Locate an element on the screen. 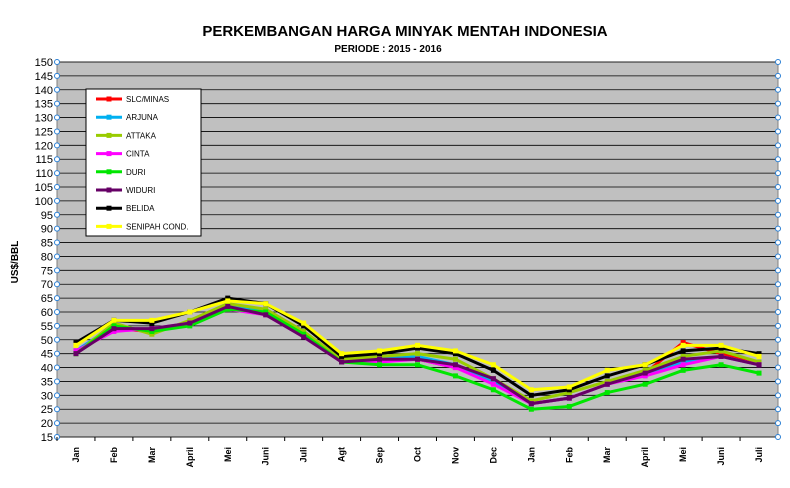  y-tick-label: 60 is located at coordinates (47, 313).